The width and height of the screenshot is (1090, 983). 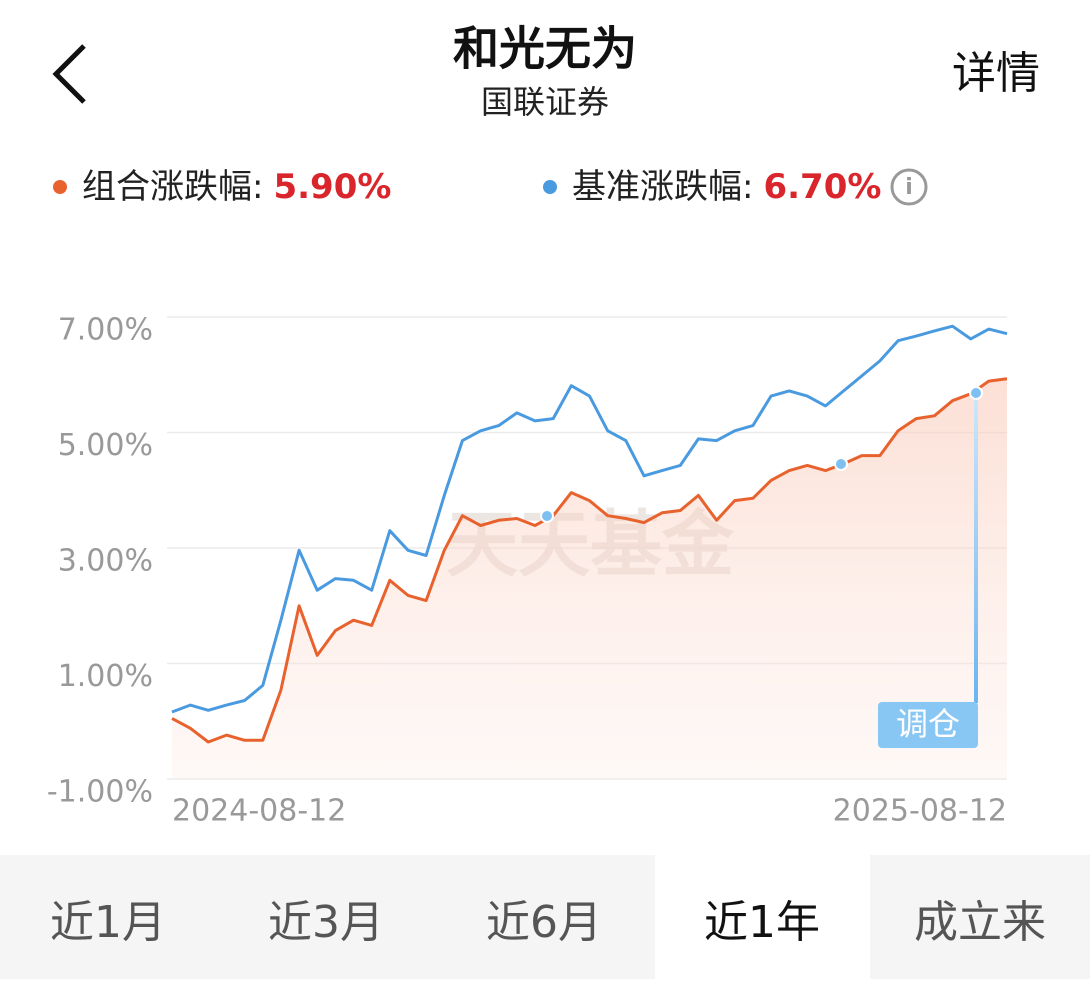 I want to click on rebalance-tag, so click(x=928, y=725).